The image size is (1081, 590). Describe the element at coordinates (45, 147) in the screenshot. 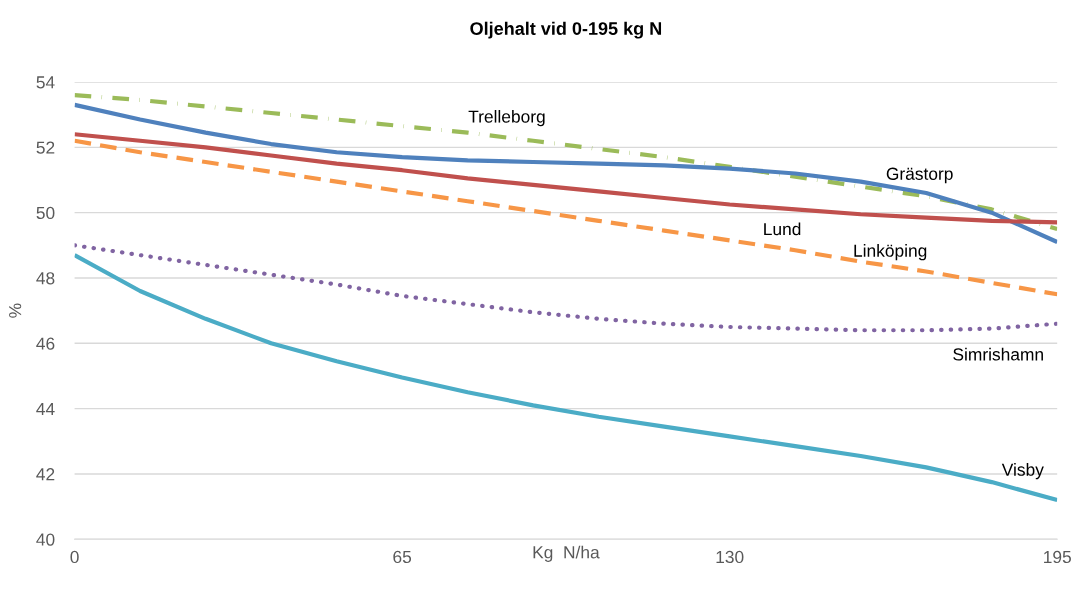

I see `y-tick-label: 52` at that location.